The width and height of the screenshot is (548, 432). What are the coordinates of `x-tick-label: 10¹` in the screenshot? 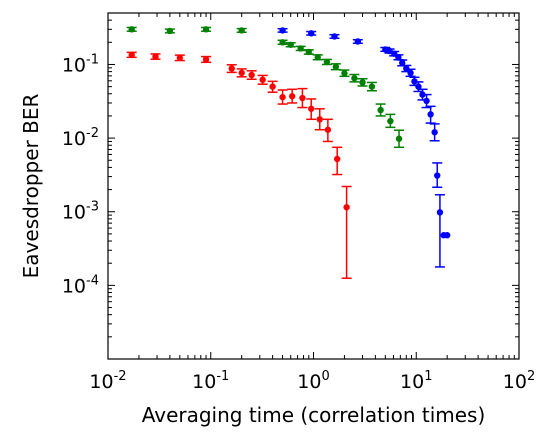 It's located at (416, 381).